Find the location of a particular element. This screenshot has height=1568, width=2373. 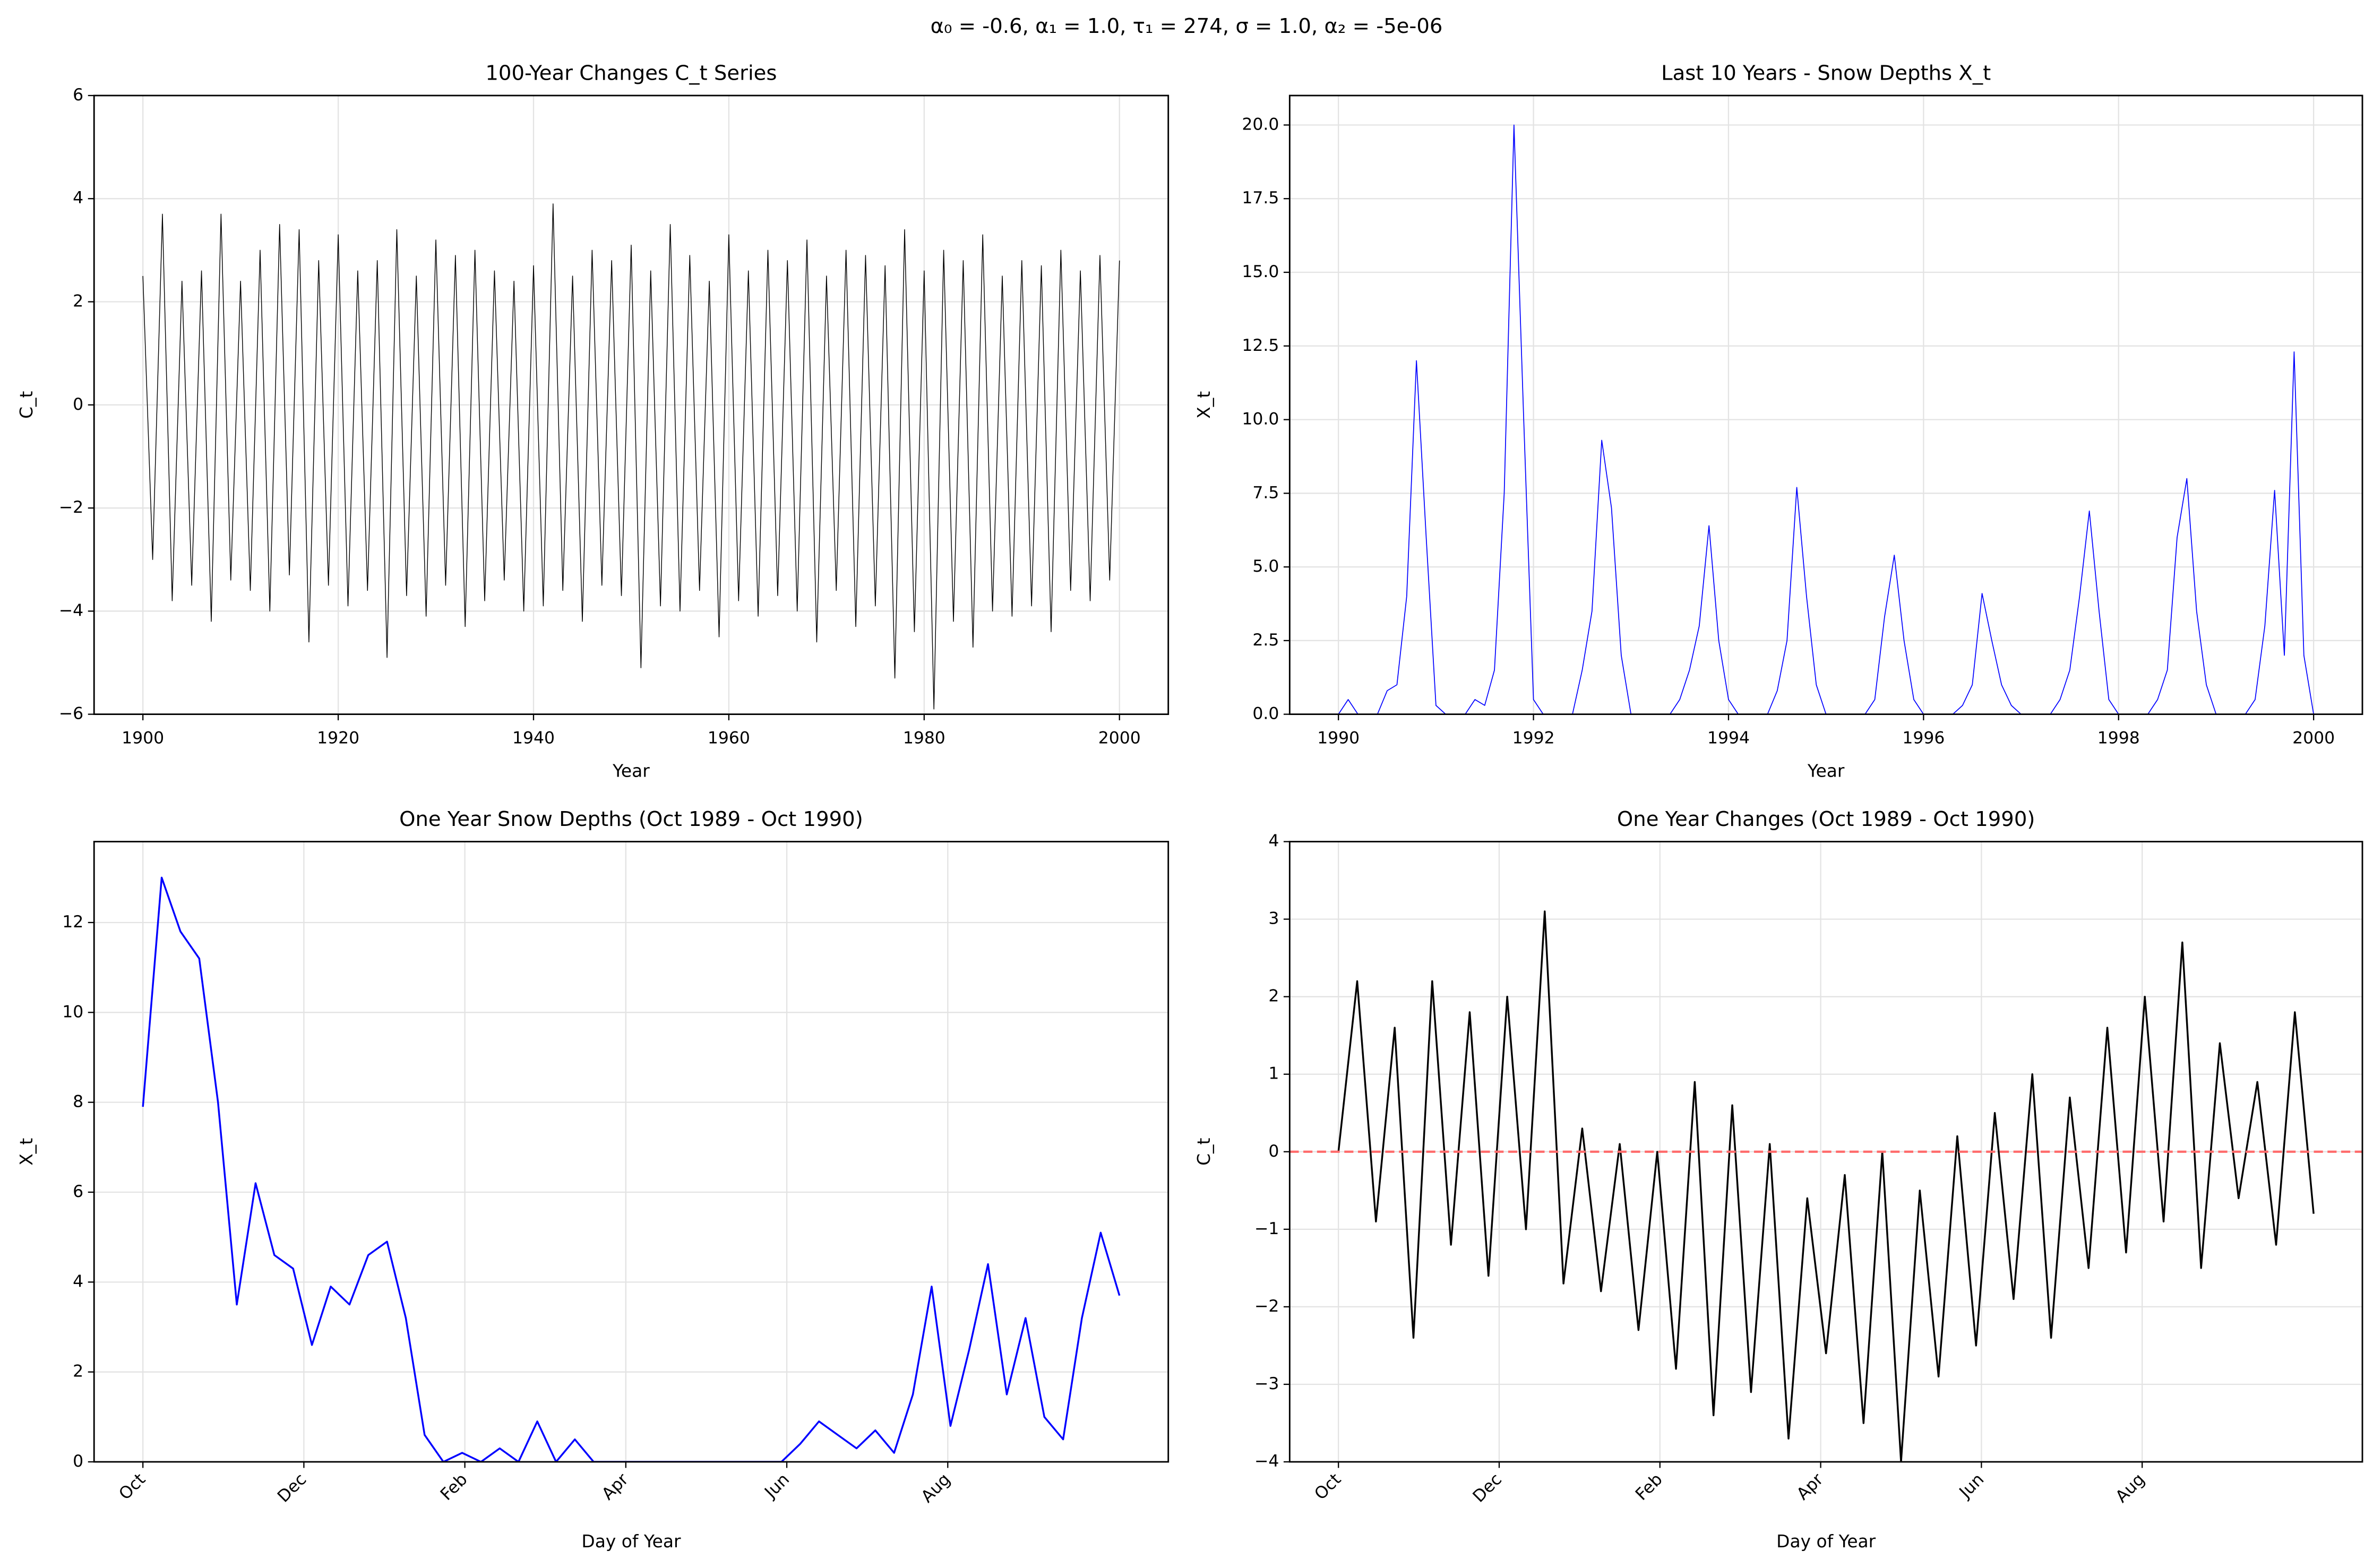

x-tick-label: 1920 is located at coordinates (338, 737).